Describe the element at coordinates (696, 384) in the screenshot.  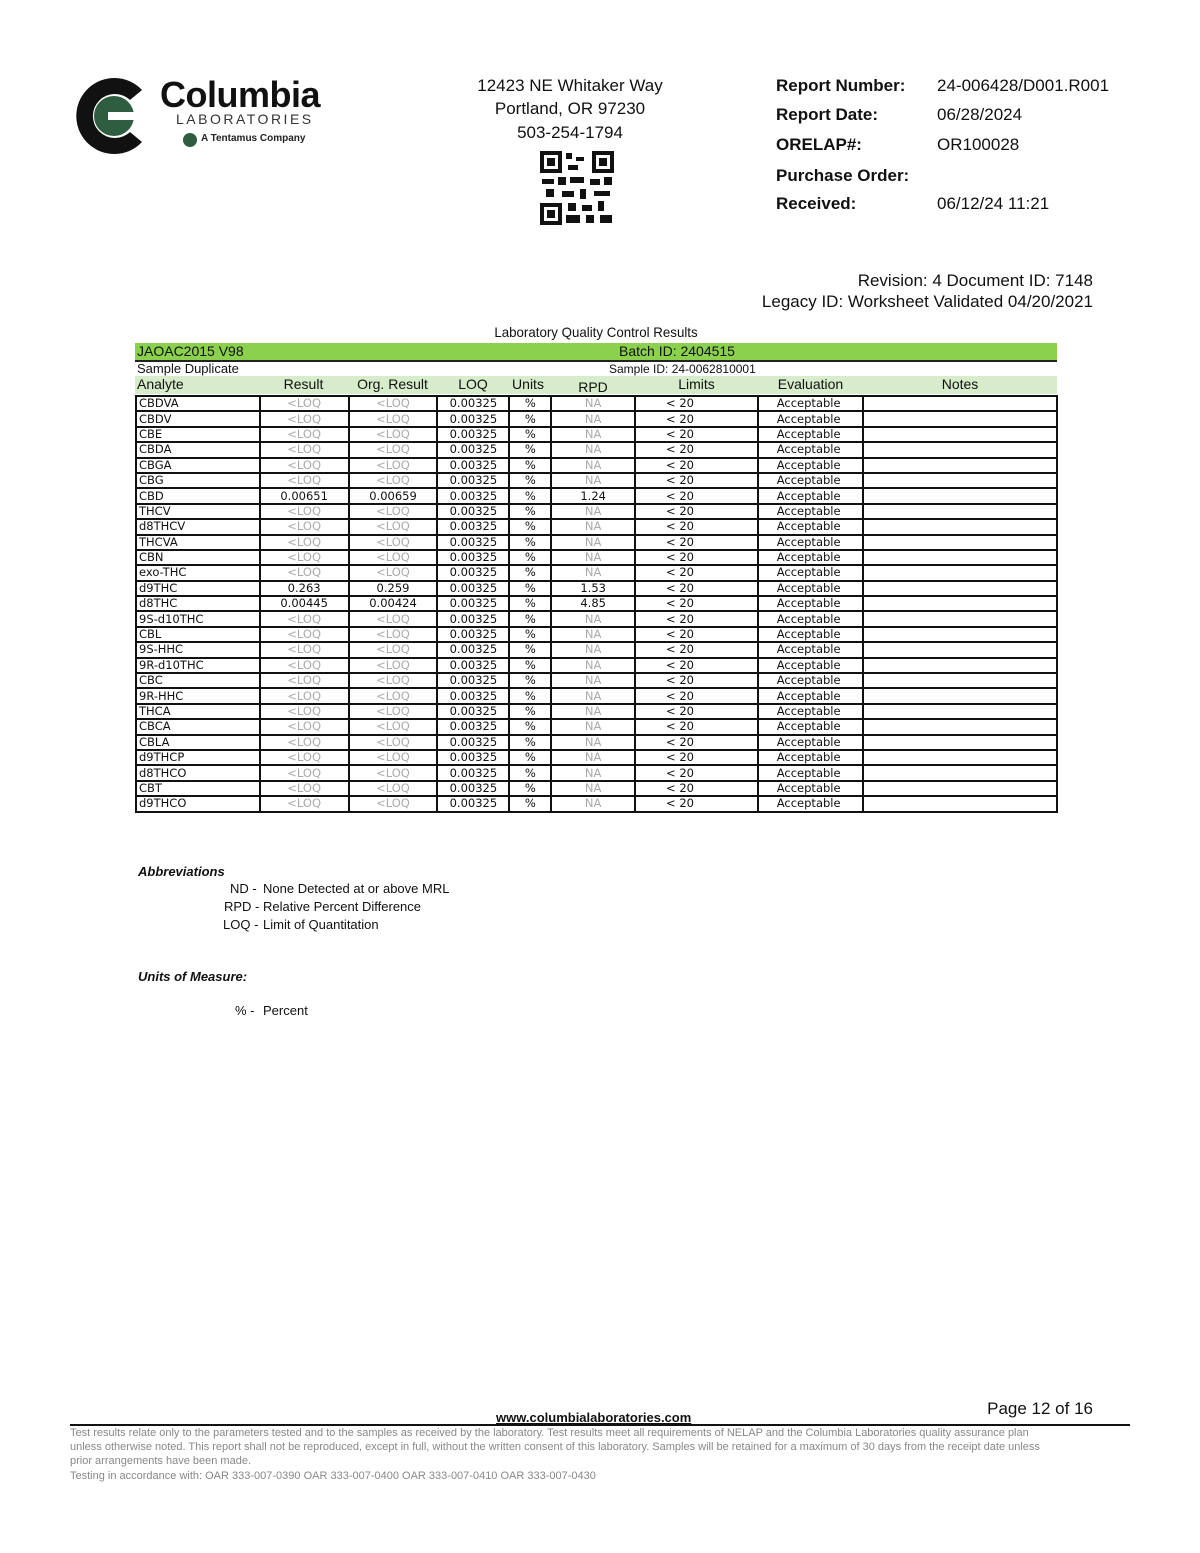
I see `col-limits: Limits` at that location.